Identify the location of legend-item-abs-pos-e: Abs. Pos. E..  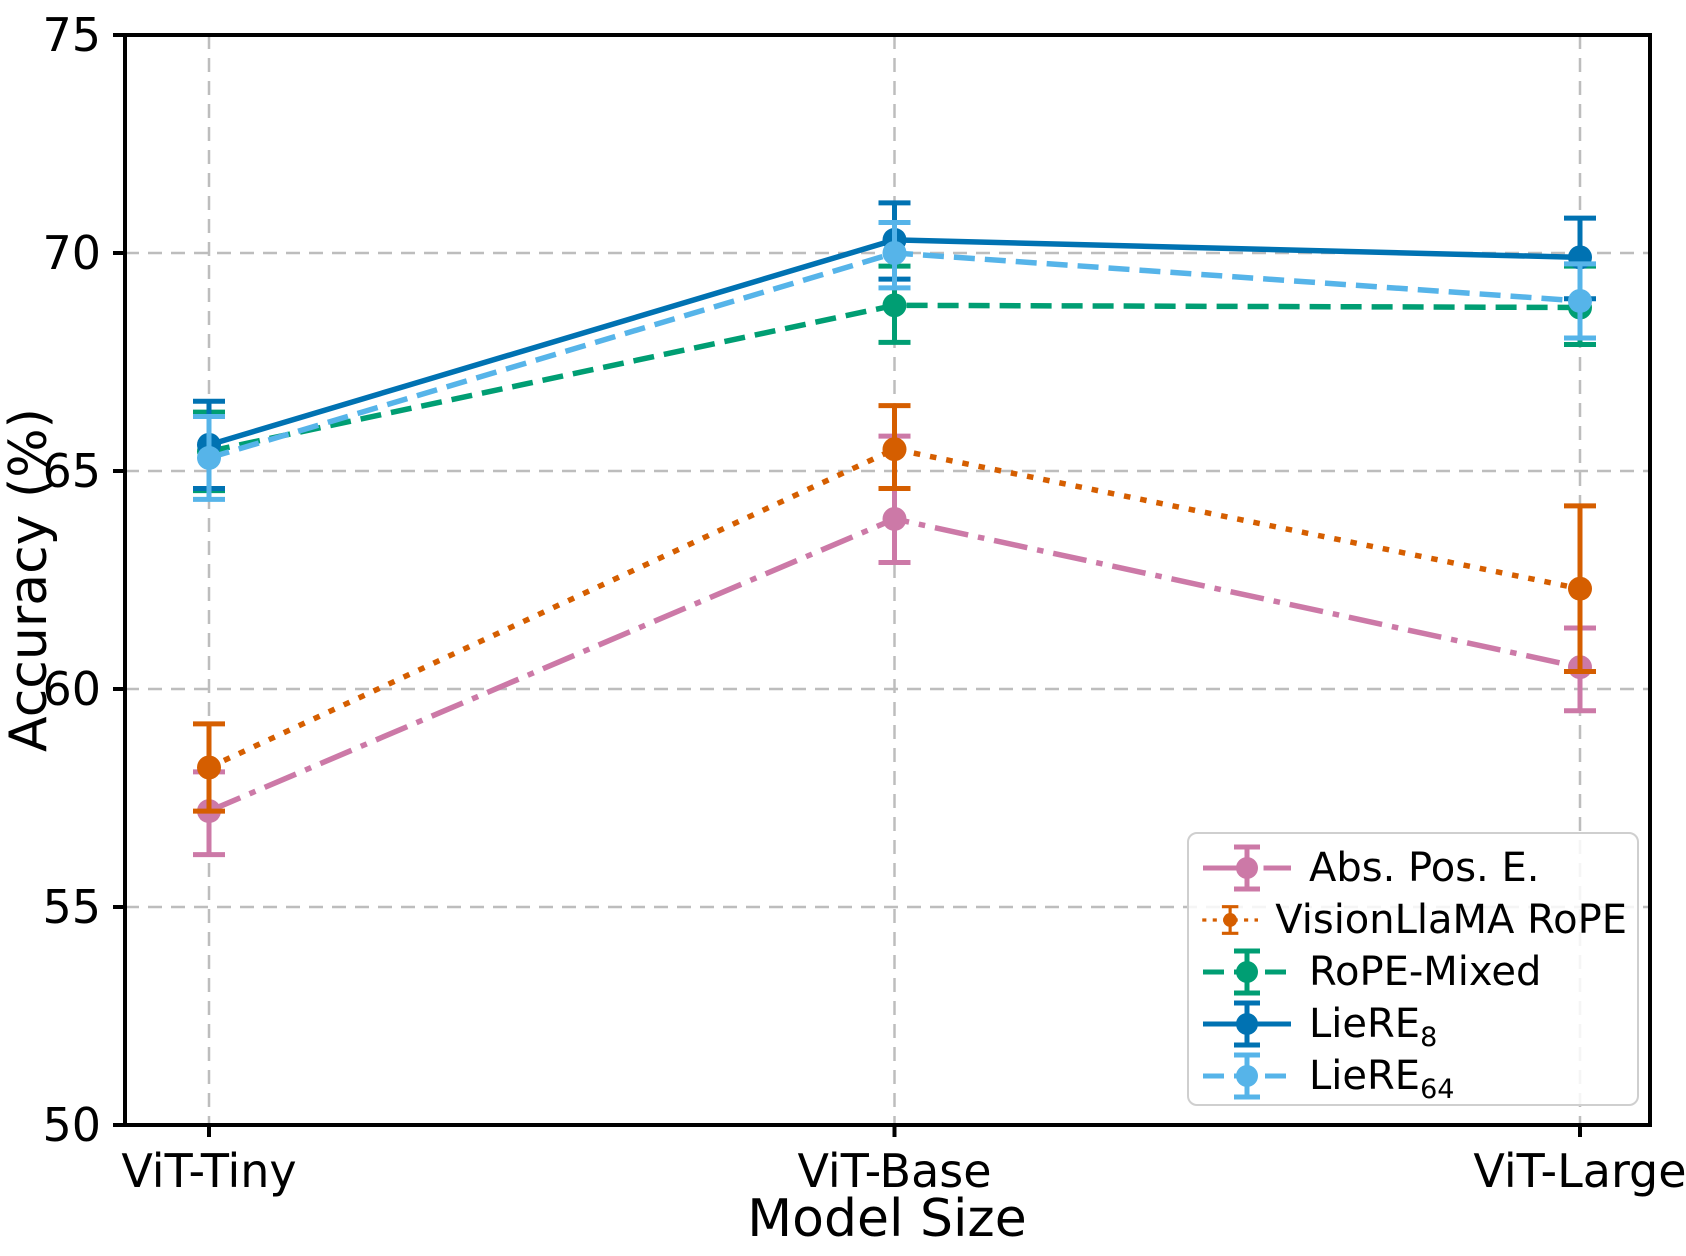
(1414, 868).